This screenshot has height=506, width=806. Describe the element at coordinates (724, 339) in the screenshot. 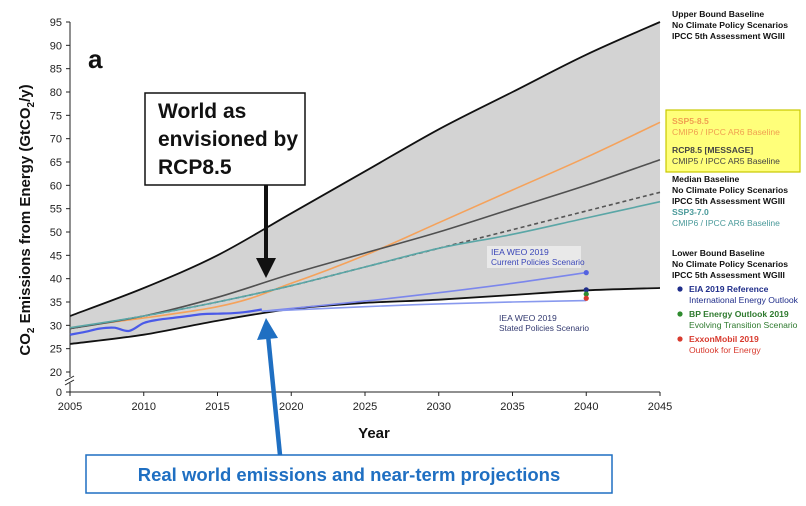

I see `legend-exxon-title: ExxonMobil 2019` at that location.